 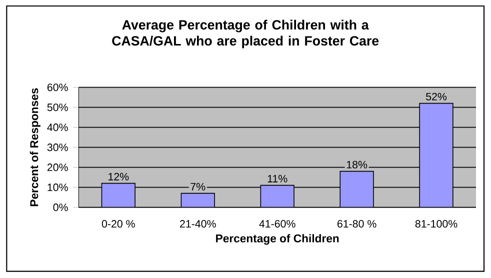 I want to click on data-label: 11%, so click(x=278, y=178).